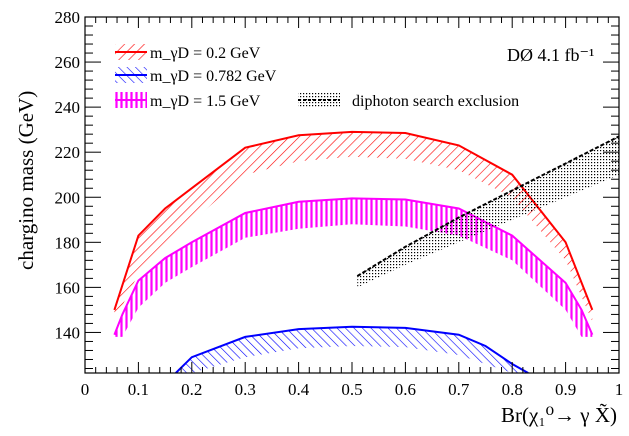 This screenshot has height=436, width=629. What do you see at coordinates (245, 389) in the screenshot?
I see `x-tick-label: 0.3` at bounding box center [245, 389].